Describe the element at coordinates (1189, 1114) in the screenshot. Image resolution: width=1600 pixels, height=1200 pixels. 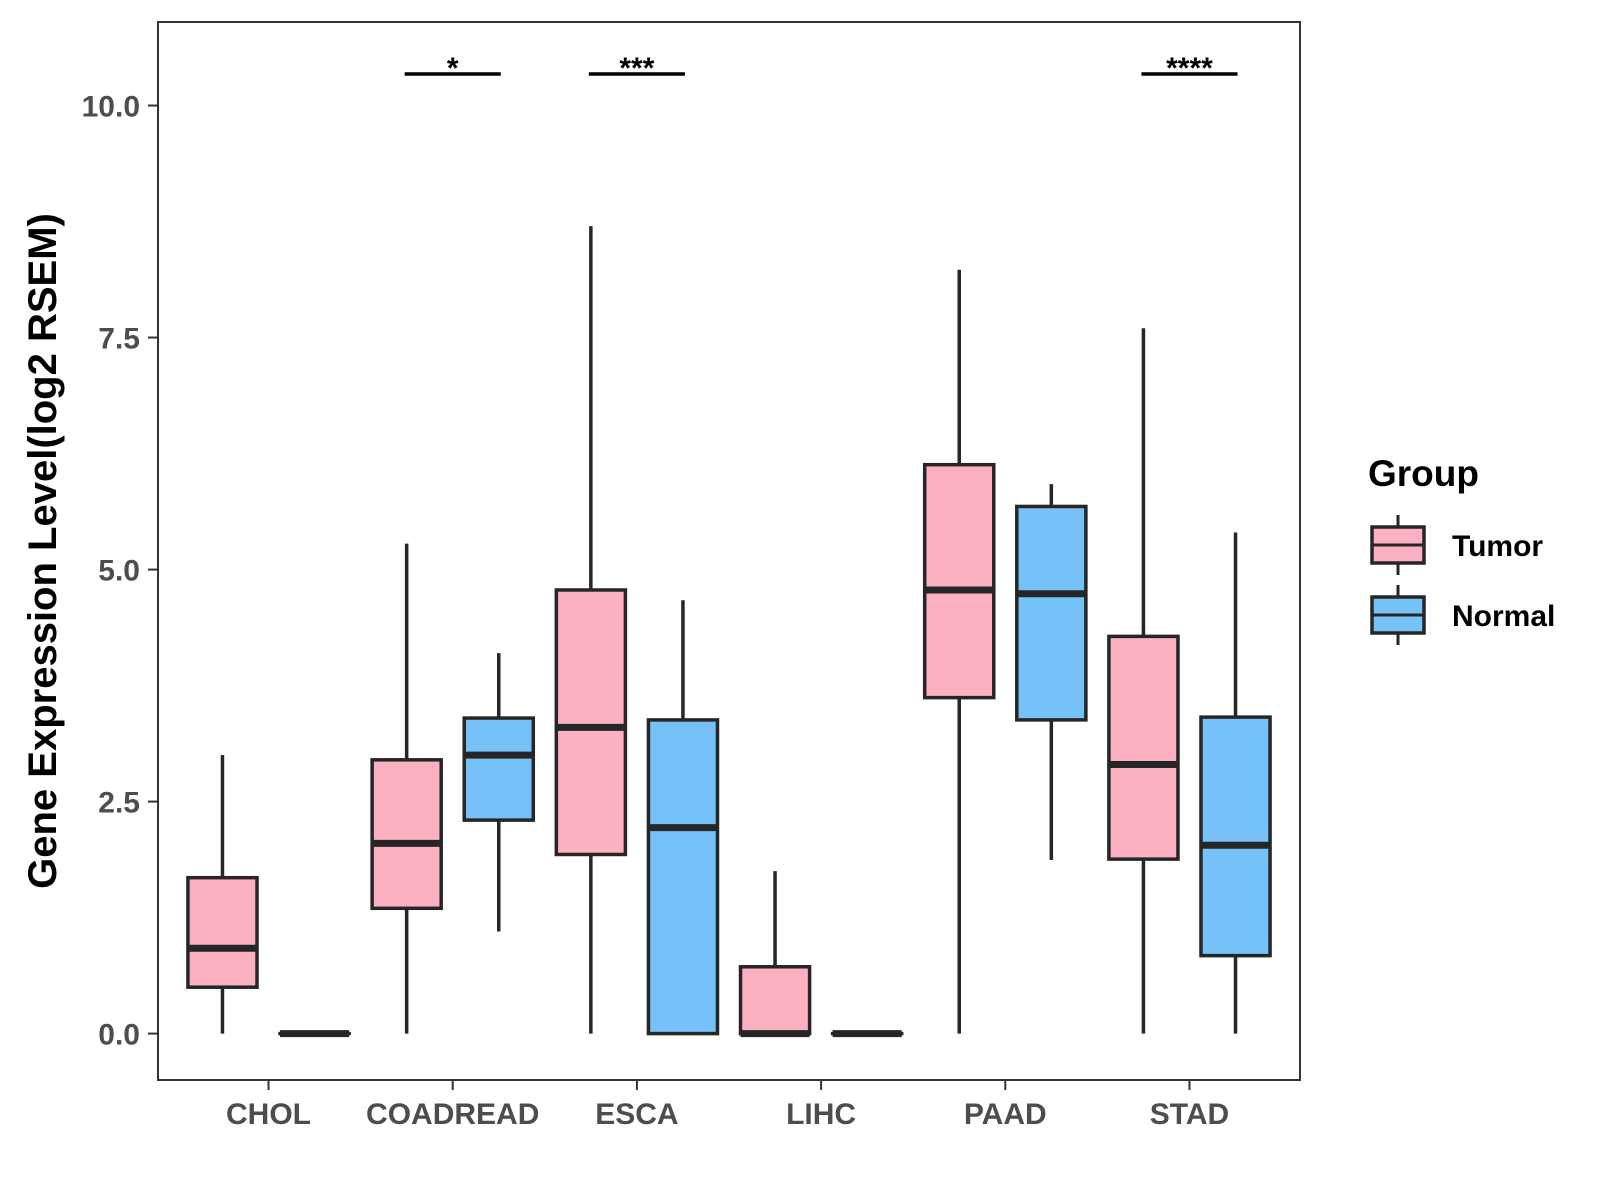
I see `x-tick-label: STAD` at that location.